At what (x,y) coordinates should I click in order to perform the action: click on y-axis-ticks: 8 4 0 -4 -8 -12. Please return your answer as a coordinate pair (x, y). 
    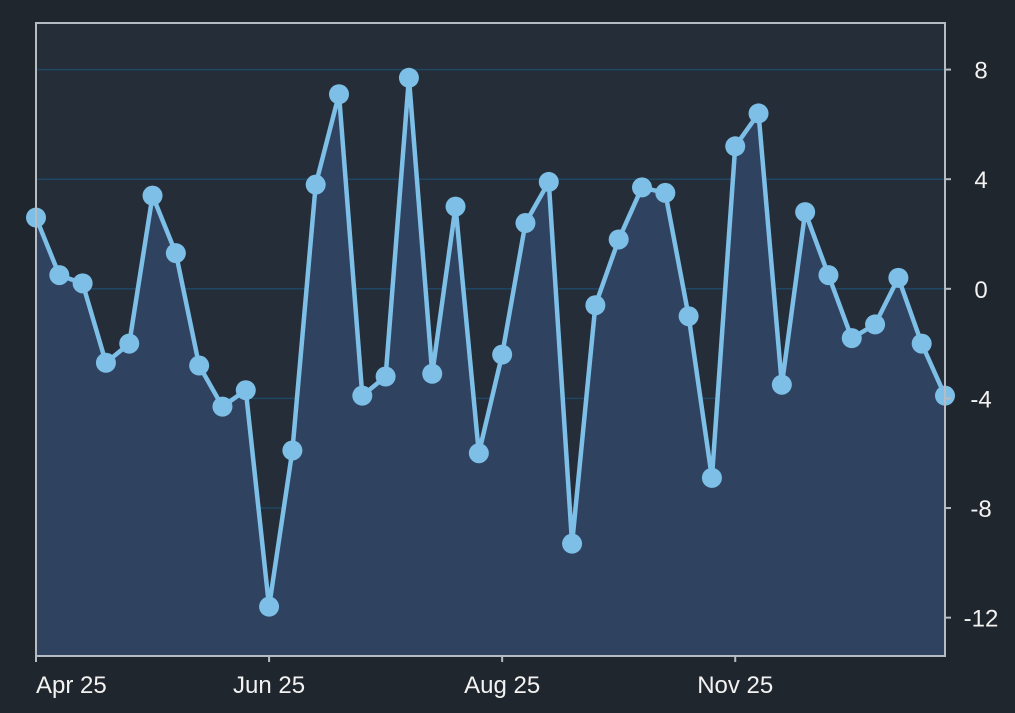
    Looking at the image, I should click on (971, 345).